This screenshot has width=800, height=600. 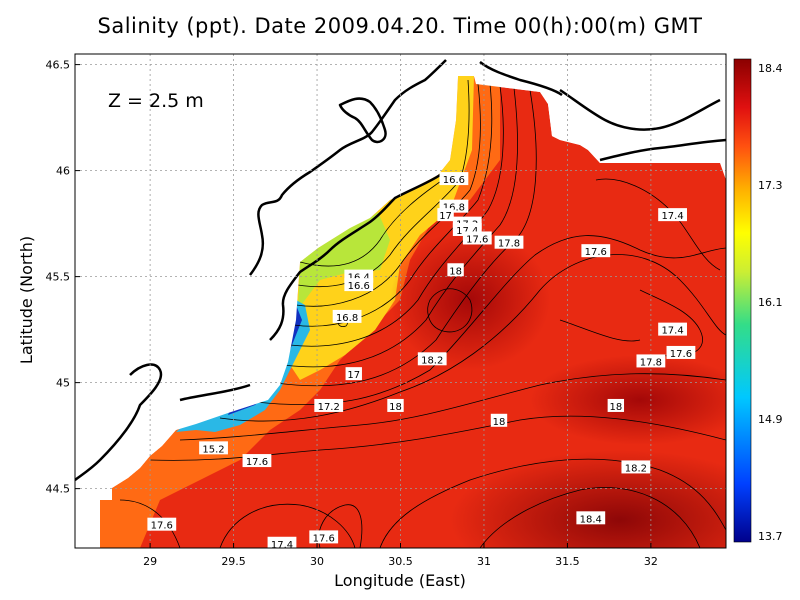 I want to click on contour-label-text: 15.2, so click(x=213, y=449).